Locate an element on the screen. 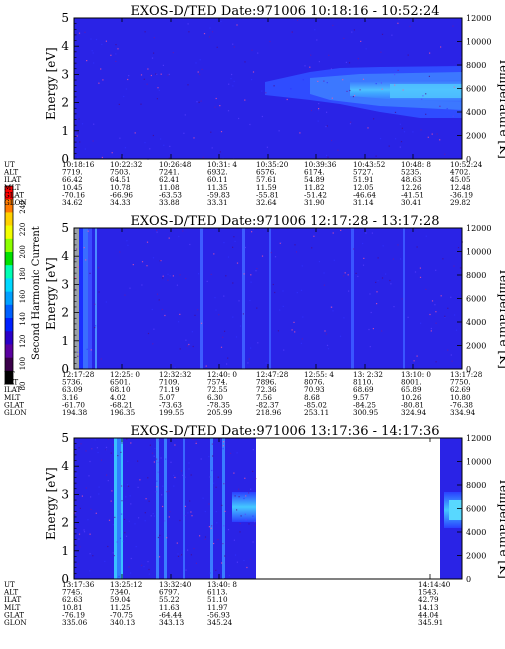  orbit-cell: 12:55: 4 is located at coordinates (319, 374).